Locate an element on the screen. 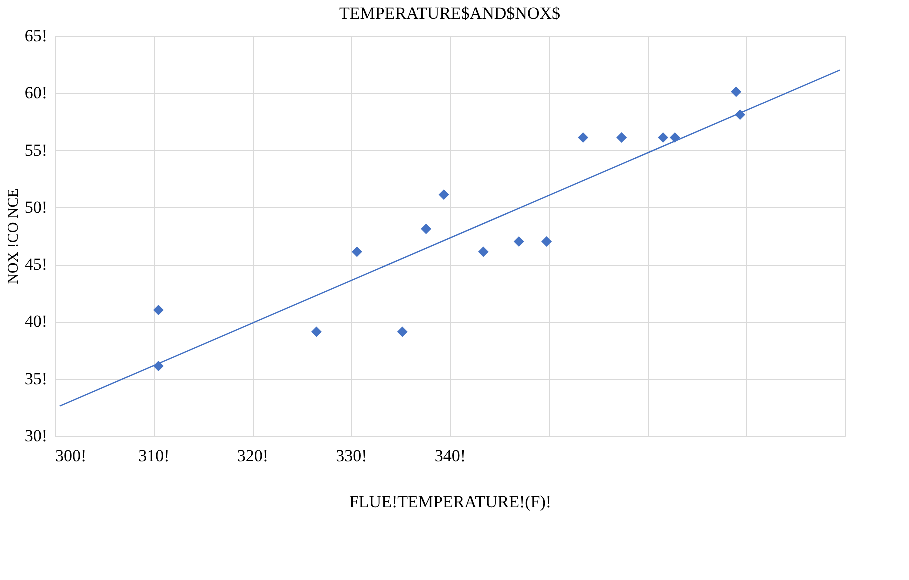 The height and width of the screenshot is (580, 909). x-tick-label: 330! is located at coordinates (352, 456).